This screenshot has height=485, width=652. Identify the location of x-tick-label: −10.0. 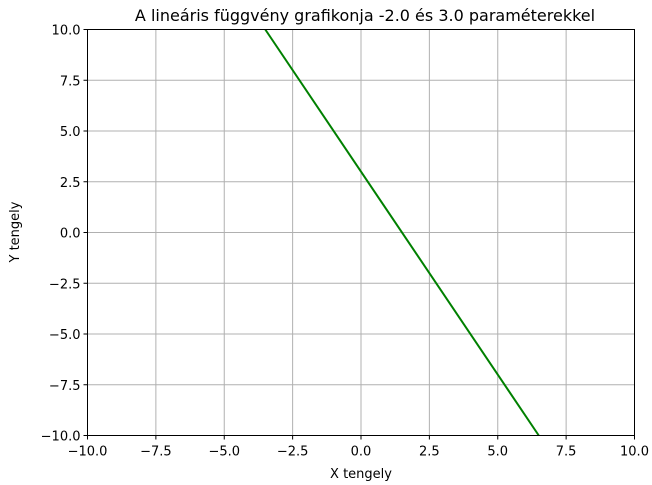
(88, 452).